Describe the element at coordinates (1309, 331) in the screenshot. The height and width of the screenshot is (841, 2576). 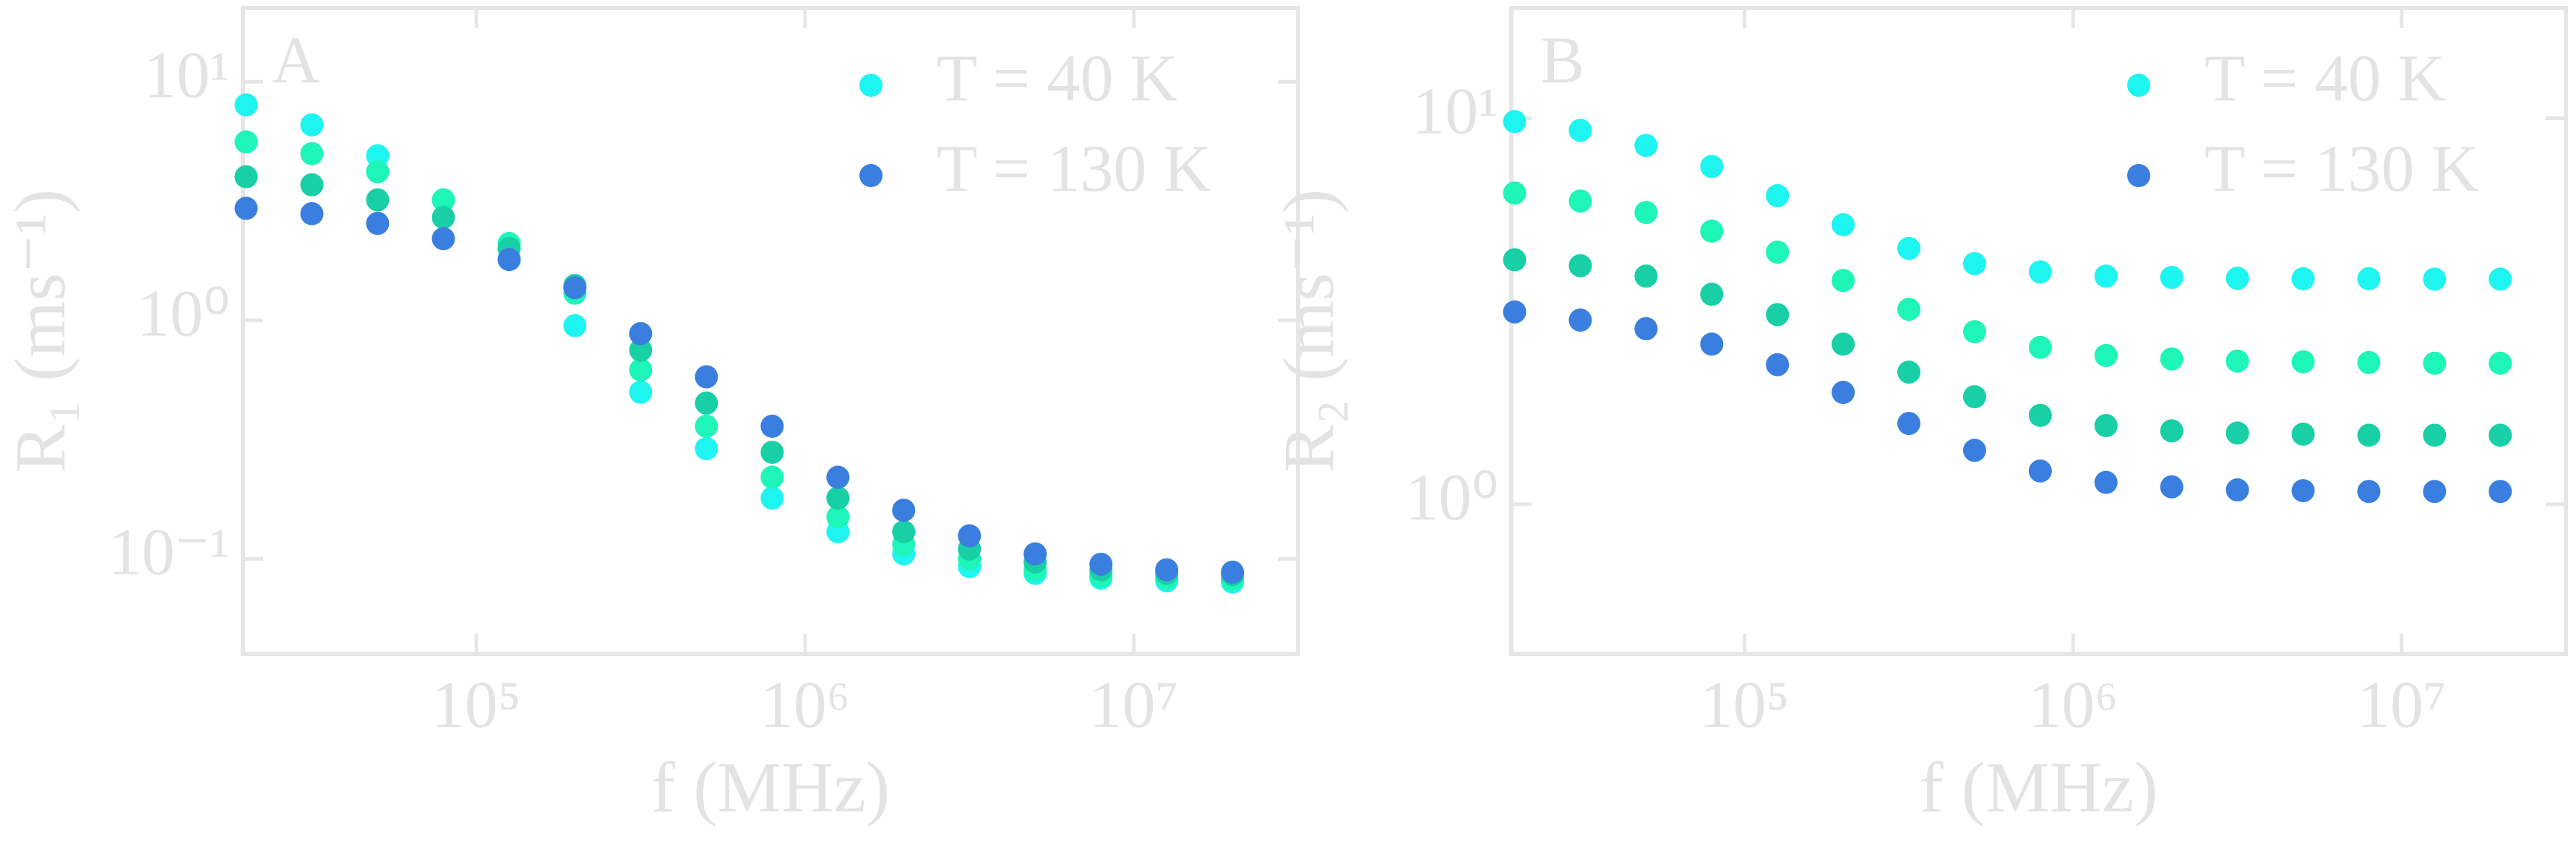
I see `y-axis-title: R₂ (ms⁻¹)` at that location.